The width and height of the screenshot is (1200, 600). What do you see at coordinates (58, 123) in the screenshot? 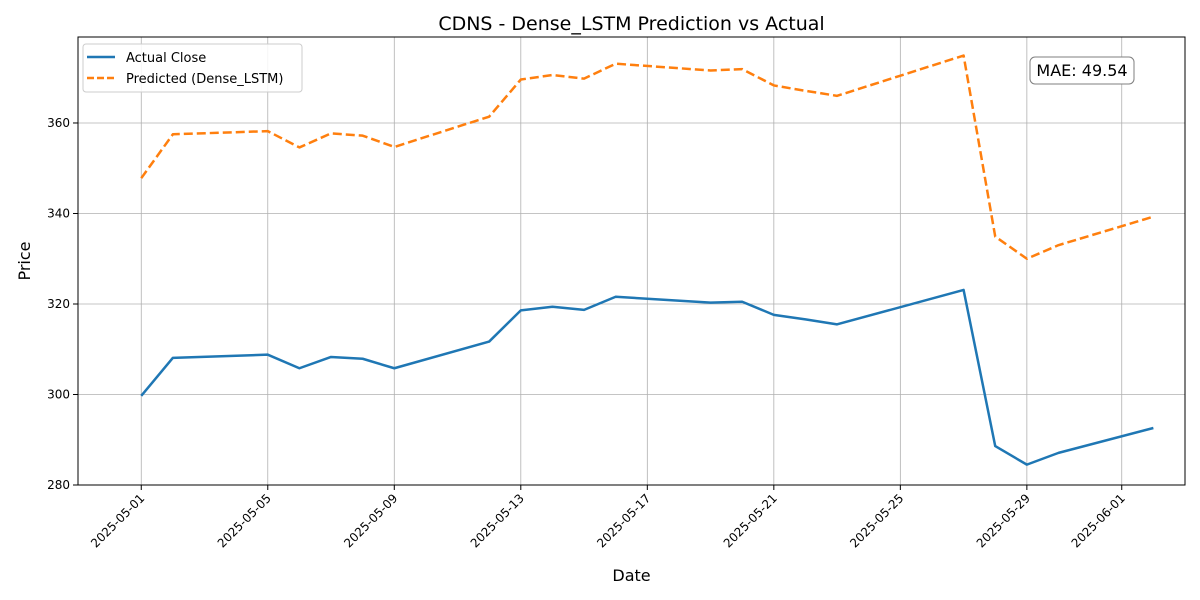
I see `y-tick-label: 360` at bounding box center [58, 123].